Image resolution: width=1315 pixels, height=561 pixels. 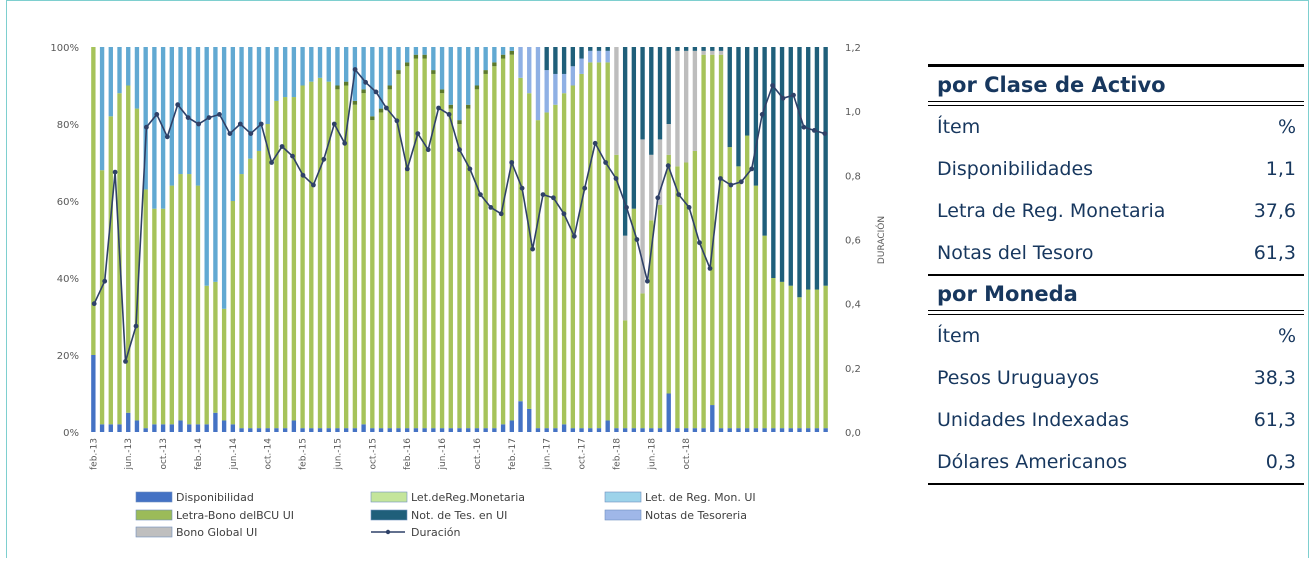 What do you see at coordinates (373, 454) in the screenshot?
I see `x-tick-label: oct.-15` at bounding box center [373, 454].